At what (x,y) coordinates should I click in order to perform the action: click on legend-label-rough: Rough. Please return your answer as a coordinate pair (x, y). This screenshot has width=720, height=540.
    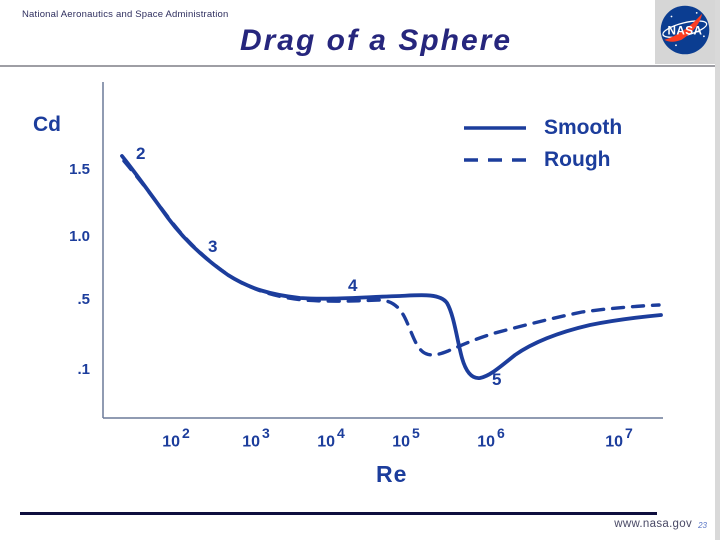
    Looking at the image, I should click on (577, 159).